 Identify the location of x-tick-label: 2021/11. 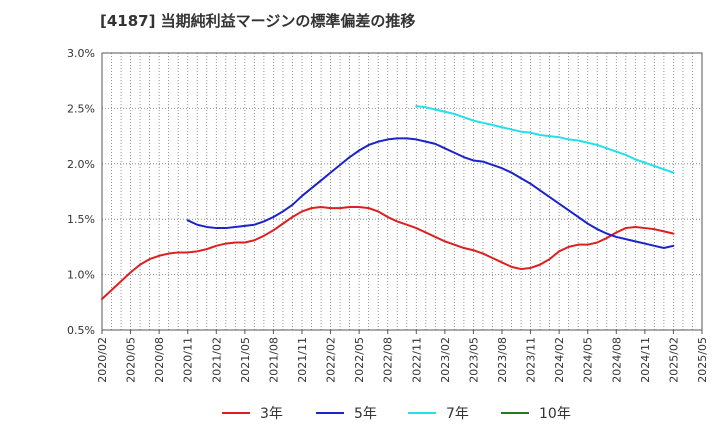
(302, 360).